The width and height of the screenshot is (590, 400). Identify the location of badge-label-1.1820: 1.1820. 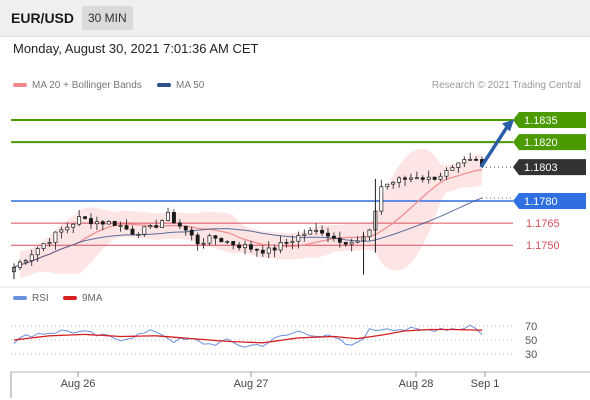
(541, 143).